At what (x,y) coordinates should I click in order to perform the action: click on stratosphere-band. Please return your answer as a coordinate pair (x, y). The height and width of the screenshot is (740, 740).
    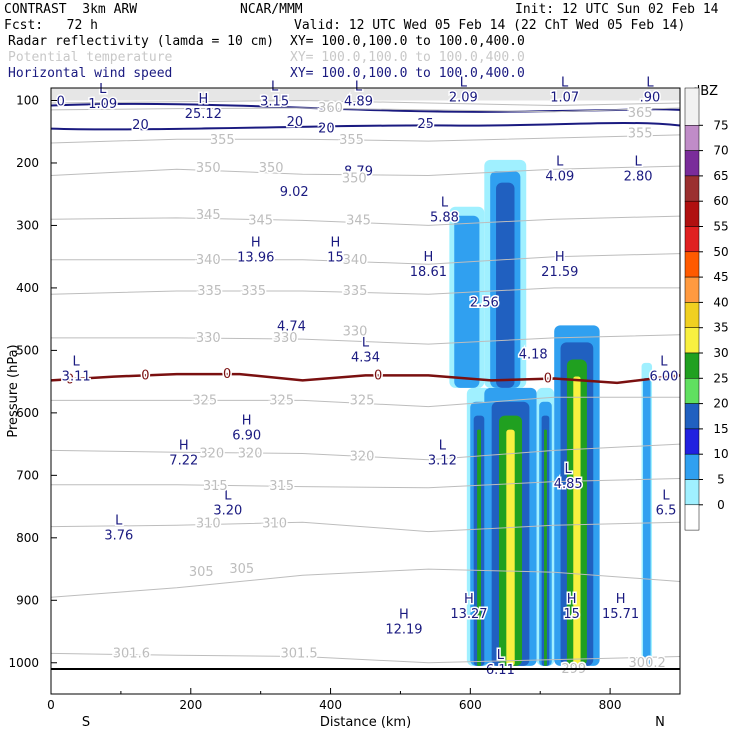
    Looking at the image, I should click on (365, 94).